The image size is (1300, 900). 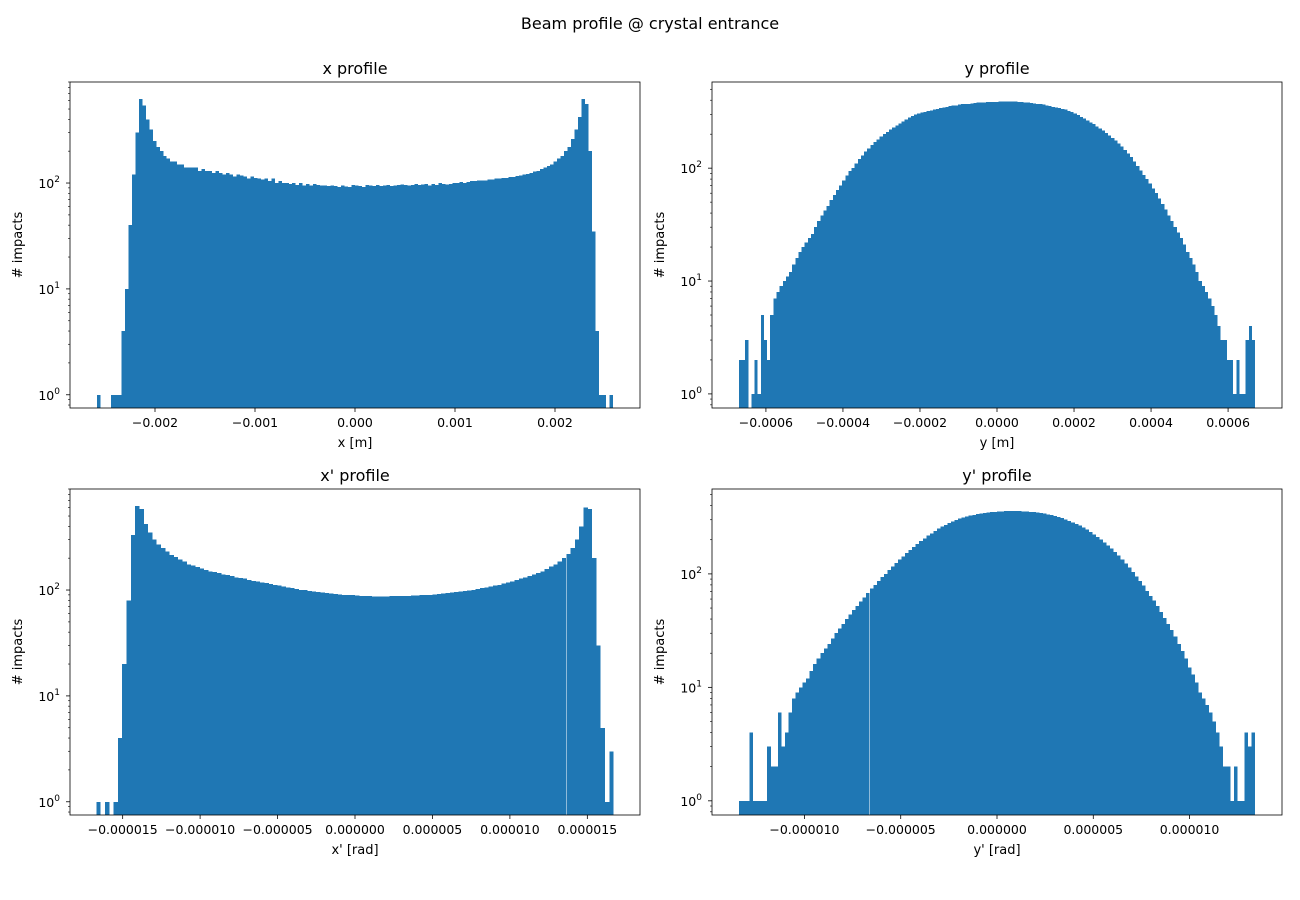 What do you see at coordinates (996, 68) in the screenshot?
I see `subplot-title: y profile` at bounding box center [996, 68].